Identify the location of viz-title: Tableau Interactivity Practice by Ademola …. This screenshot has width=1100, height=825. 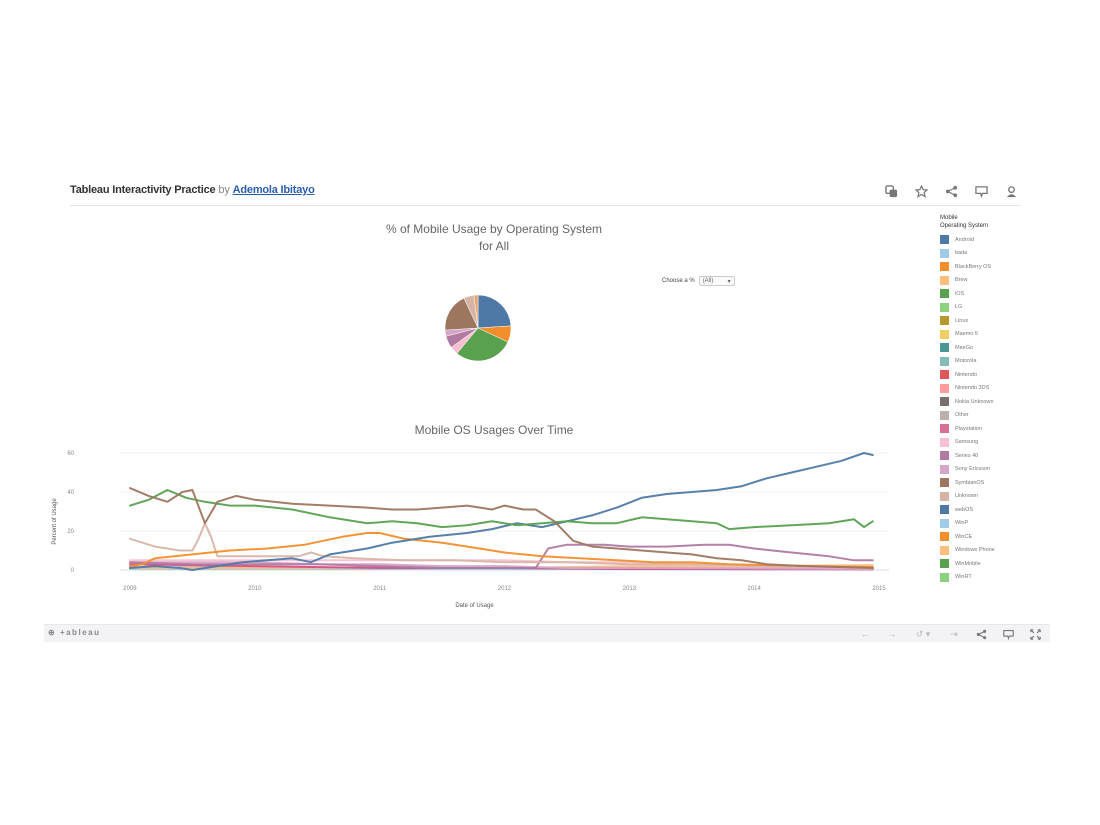
(192, 190).